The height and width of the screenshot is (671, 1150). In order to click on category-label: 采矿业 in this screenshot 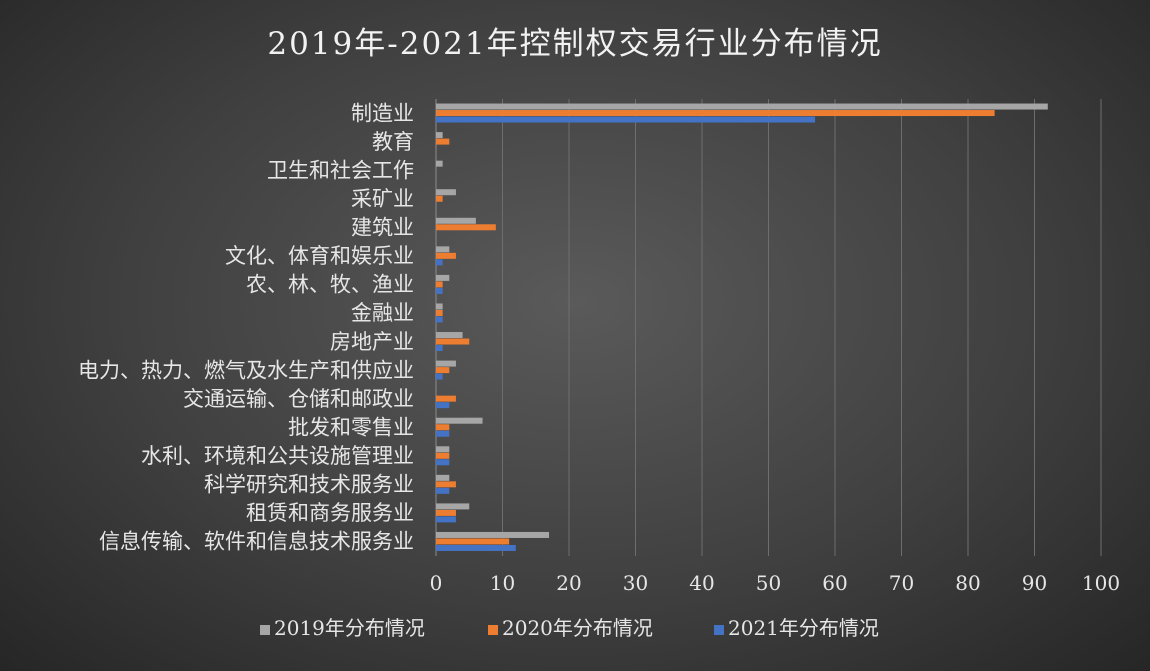, I will do `click(382, 199)`.